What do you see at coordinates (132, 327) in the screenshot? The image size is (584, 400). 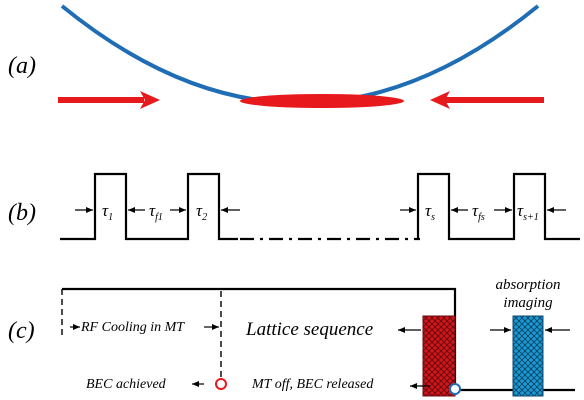 I see `rf-cooling-label: RF Cooling in MT` at bounding box center [132, 327].